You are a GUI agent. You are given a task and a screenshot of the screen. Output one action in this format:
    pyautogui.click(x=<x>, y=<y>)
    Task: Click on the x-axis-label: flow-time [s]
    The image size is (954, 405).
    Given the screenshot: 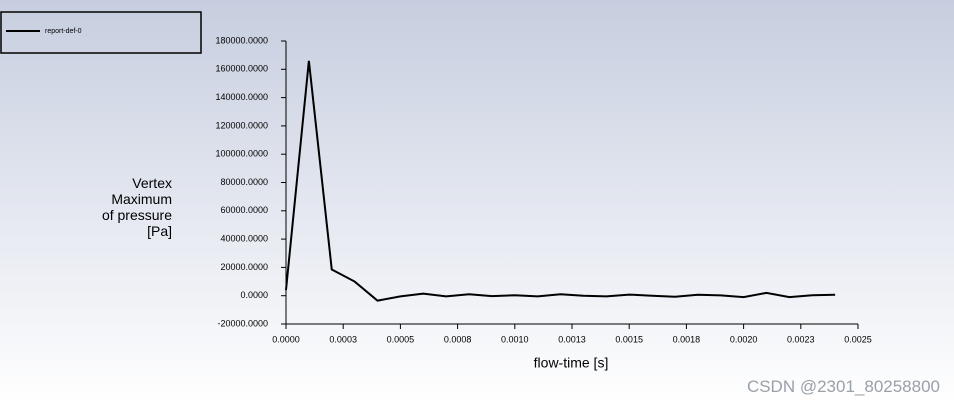 What is the action you would take?
    pyautogui.click(x=571, y=363)
    